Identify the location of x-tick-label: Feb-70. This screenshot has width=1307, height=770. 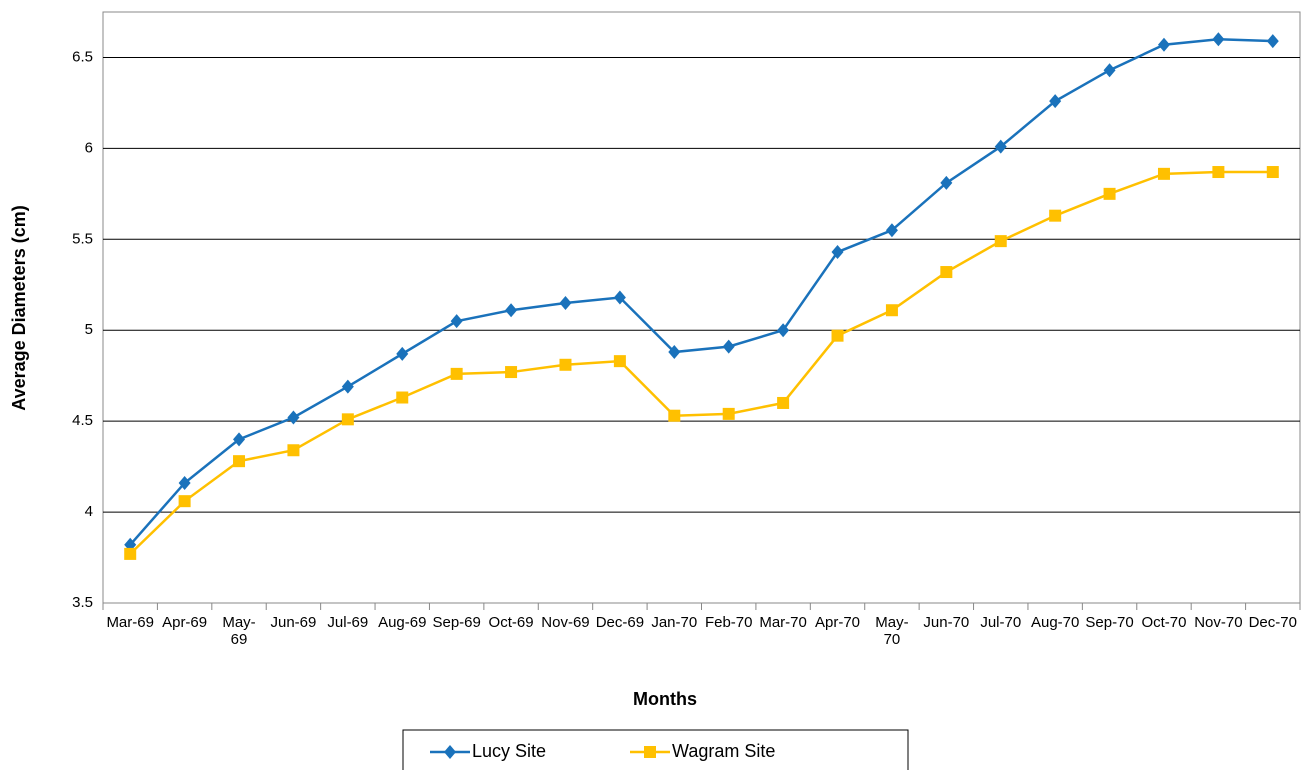
(728, 622).